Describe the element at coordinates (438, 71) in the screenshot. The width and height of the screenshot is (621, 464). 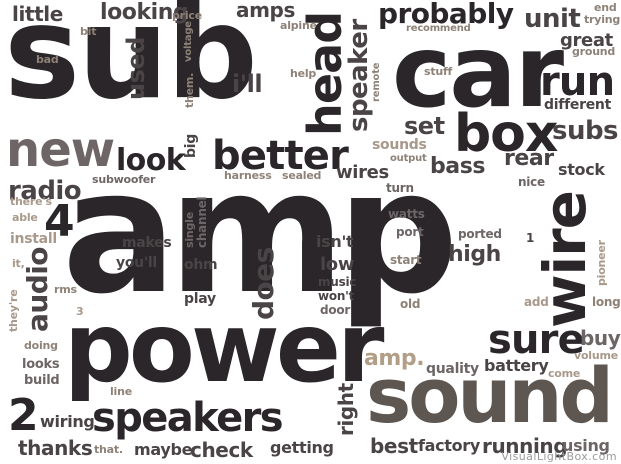
I see `word-stuff: stuff` at that location.